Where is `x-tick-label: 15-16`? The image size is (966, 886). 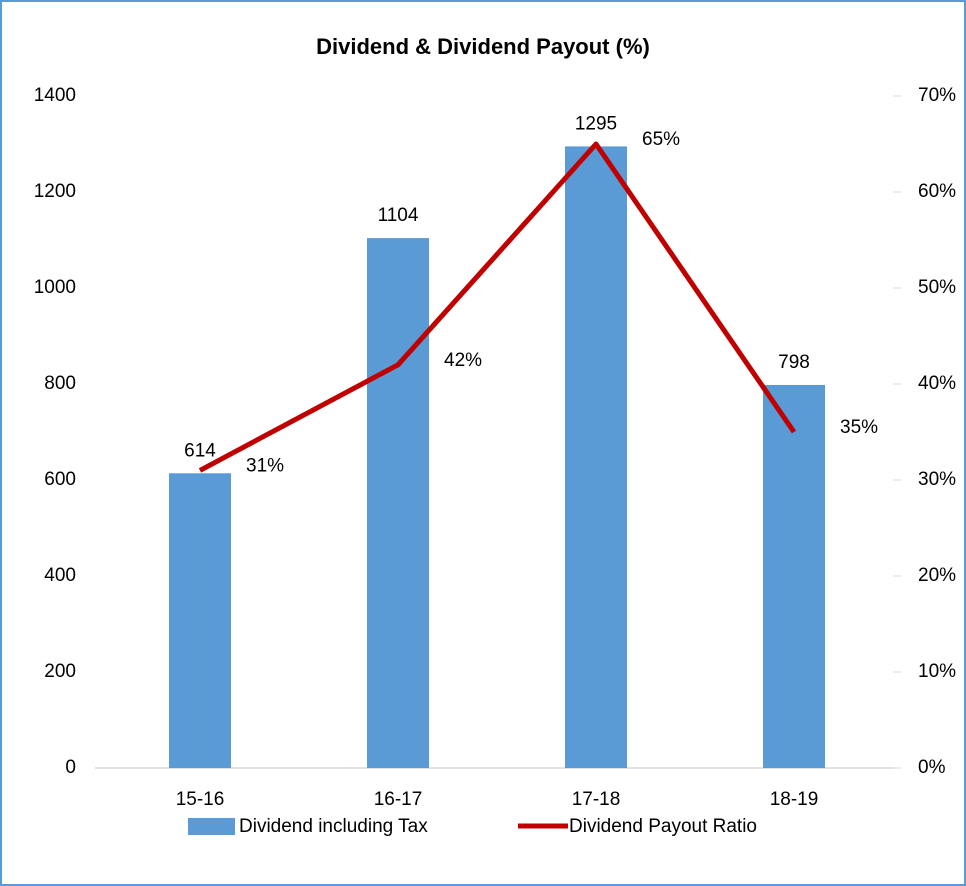
x-tick-label: 15-16 is located at coordinates (200, 799).